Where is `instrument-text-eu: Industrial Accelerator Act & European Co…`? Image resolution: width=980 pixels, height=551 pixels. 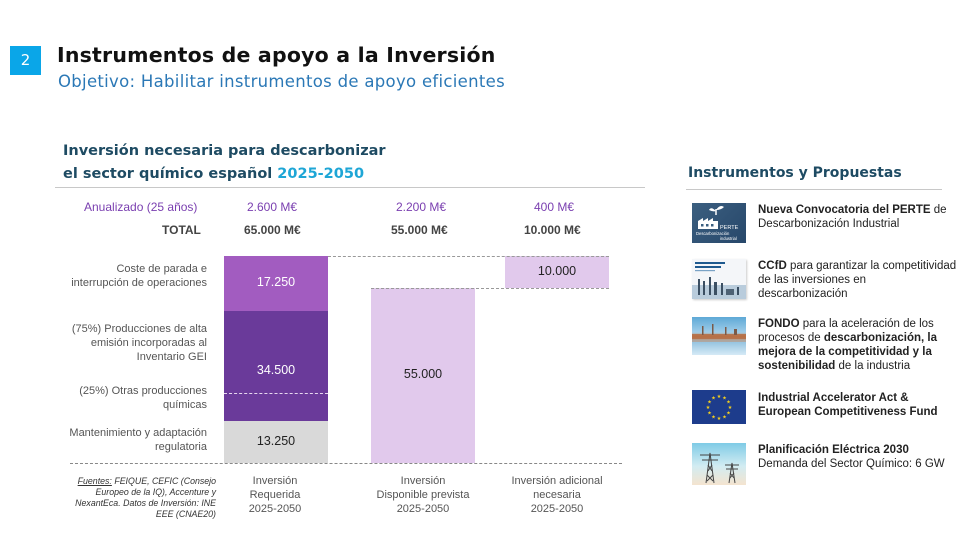
instrument-text-eu: Industrial Accelerator Act & European Co… is located at coordinates (858, 405).